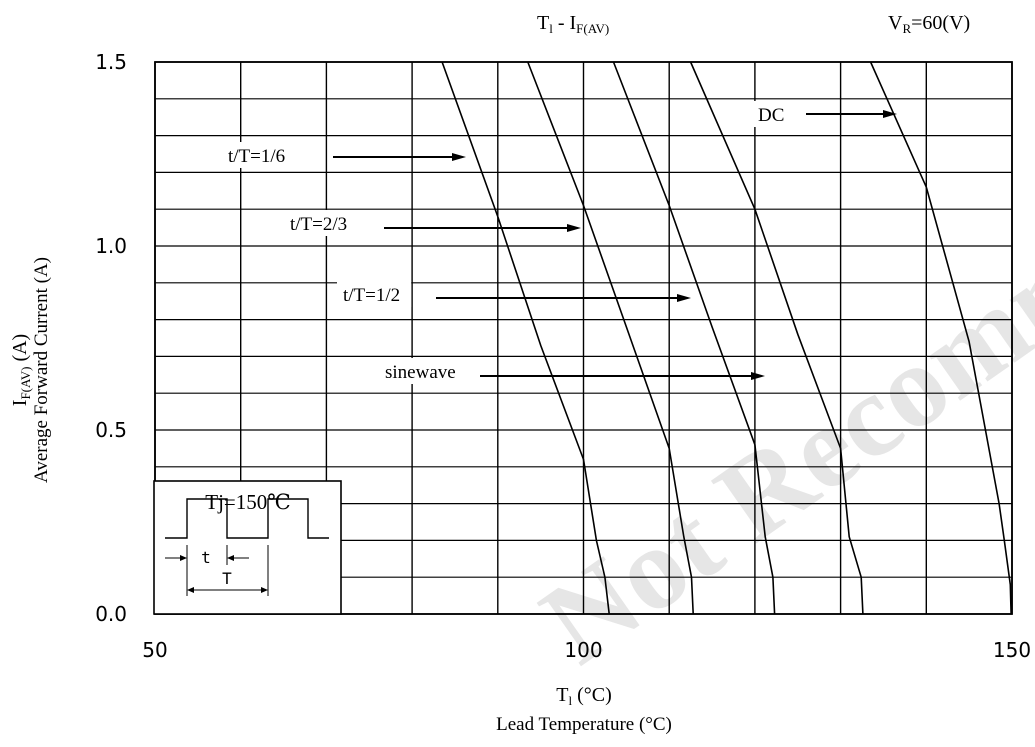 This screenshot has height=747, width=1035. What do you see at coordinates (318, 224) in the screenshot?
I see `annotation-label: t/T=2/3` at bounding box center [318, 224].